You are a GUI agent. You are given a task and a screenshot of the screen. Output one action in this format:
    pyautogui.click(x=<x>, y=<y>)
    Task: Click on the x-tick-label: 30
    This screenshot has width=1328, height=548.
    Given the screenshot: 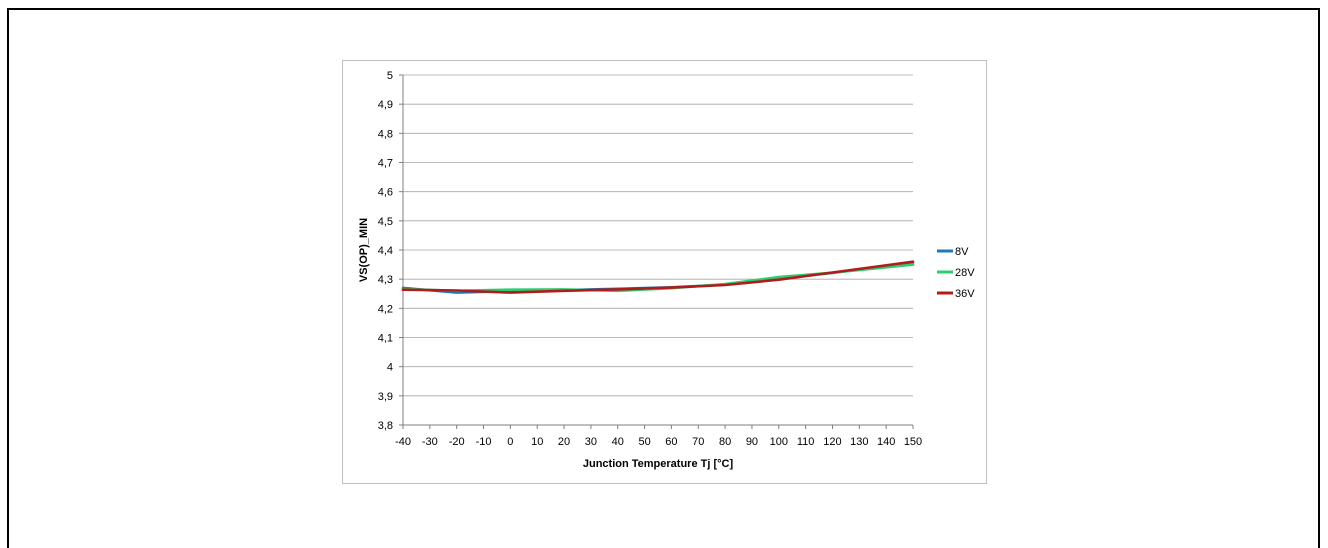 What is the action you would take?
    pyautogui.click(x=591, y=442)
    